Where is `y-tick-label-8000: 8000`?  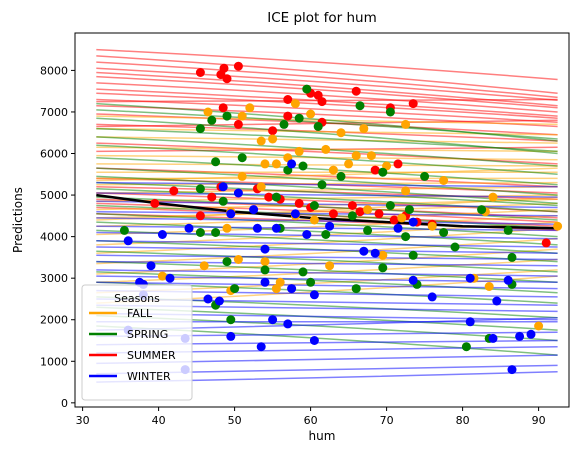
y-tick-label-8000: 8000 is located at coordinates (54, 70).